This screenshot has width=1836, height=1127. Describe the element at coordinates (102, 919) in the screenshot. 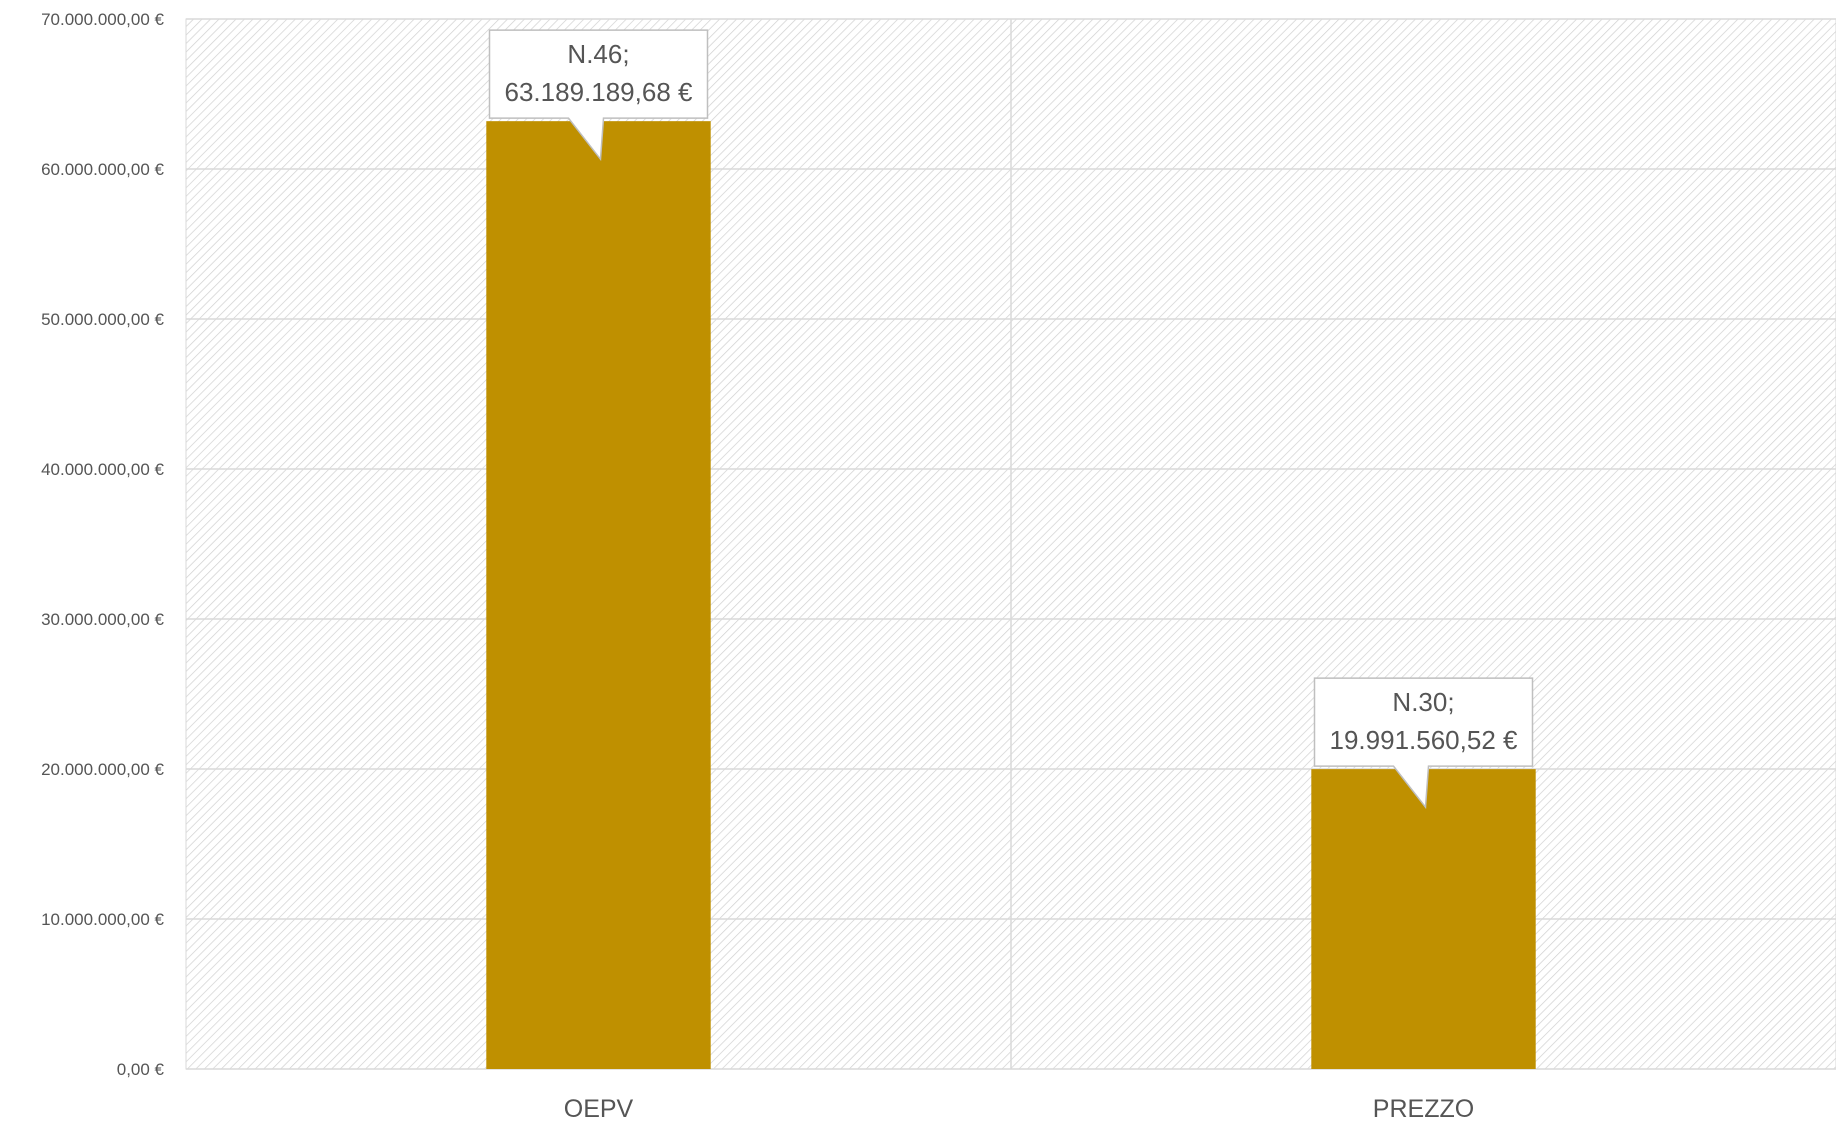

I see `y-tick-label: 10.000.000,00 €` at that location.